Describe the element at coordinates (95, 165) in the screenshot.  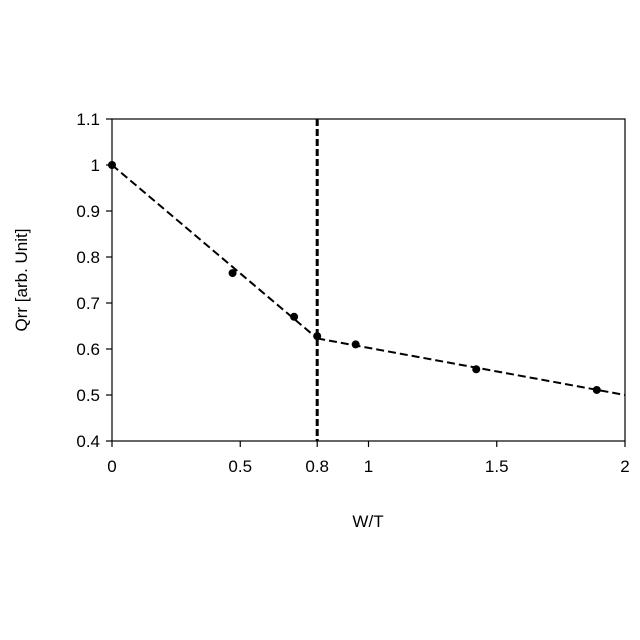
I see `y-tick-label: 1` at that location.